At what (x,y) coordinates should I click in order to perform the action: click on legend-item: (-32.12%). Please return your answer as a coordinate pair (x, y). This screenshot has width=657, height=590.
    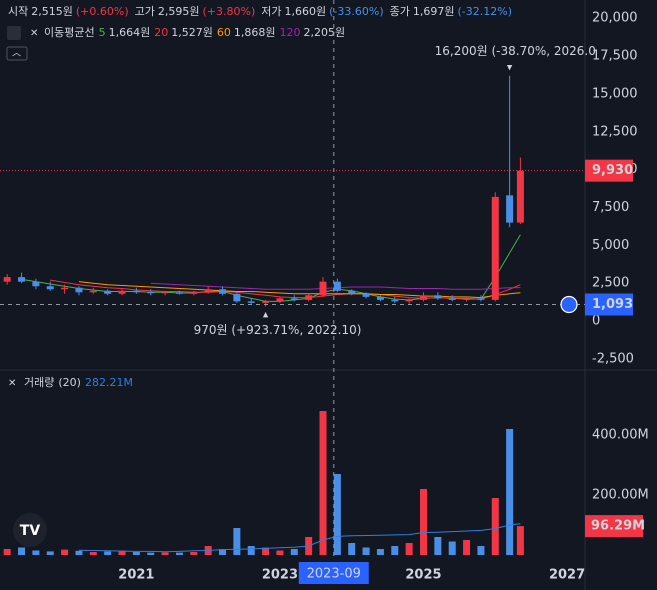
    Looking at the image, I should click on (485, 11).